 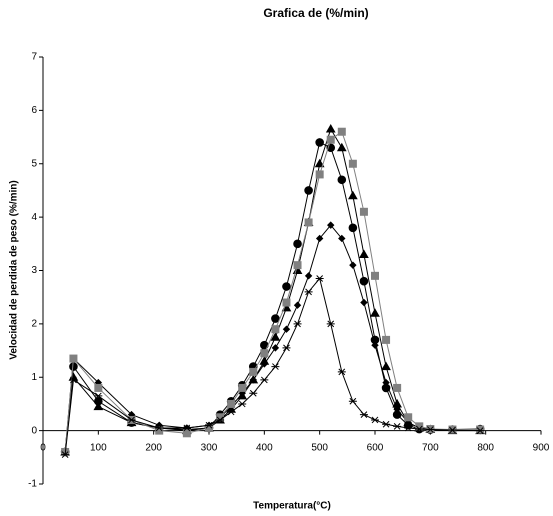 What do you see at coordinates (34, 377) in the screenshot?
I see `y-tick-label: 1` at bounding box center [34, 377].